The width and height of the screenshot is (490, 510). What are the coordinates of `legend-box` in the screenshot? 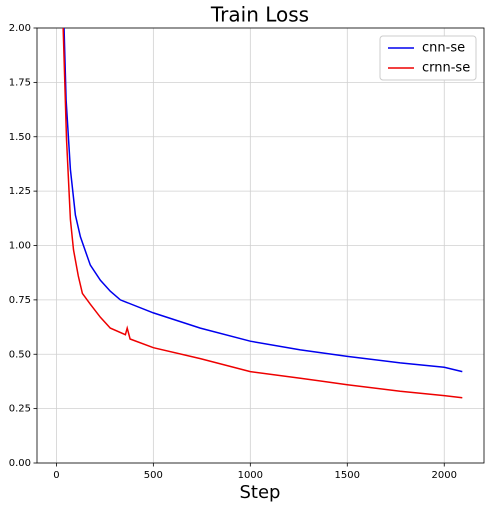 It's located at (428, 58).